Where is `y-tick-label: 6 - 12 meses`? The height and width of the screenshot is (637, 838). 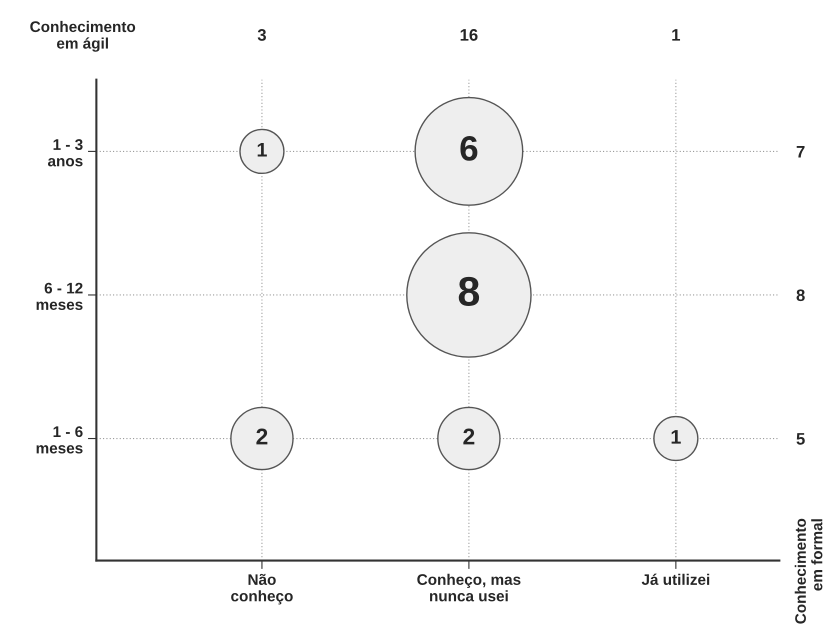 y-tick-label: 6 - 12 meses is located at coordinates (59, 296).